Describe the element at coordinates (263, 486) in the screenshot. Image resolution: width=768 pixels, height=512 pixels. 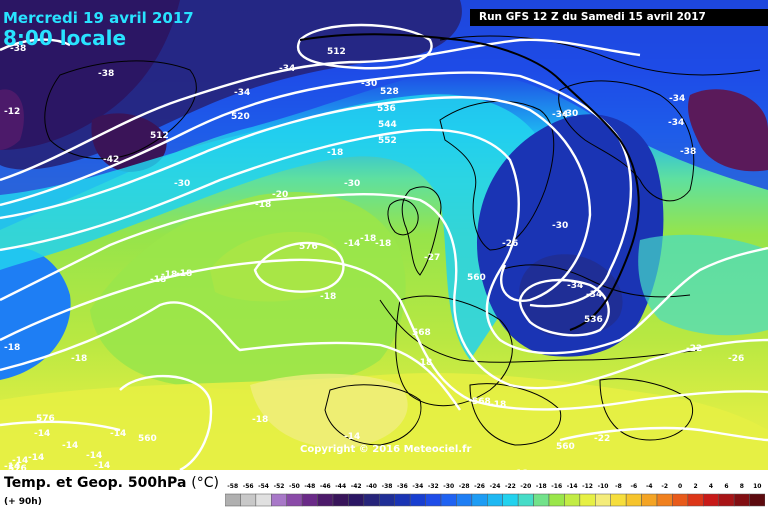
I see `scale-value-label: -54` at that location.